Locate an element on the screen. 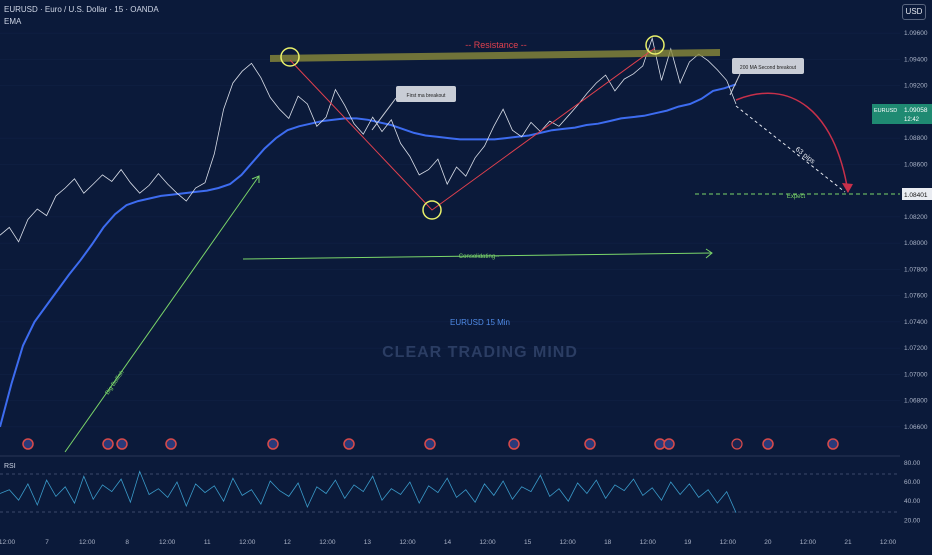  current-symbol: EURUSD is located at coordinates (885, 111).